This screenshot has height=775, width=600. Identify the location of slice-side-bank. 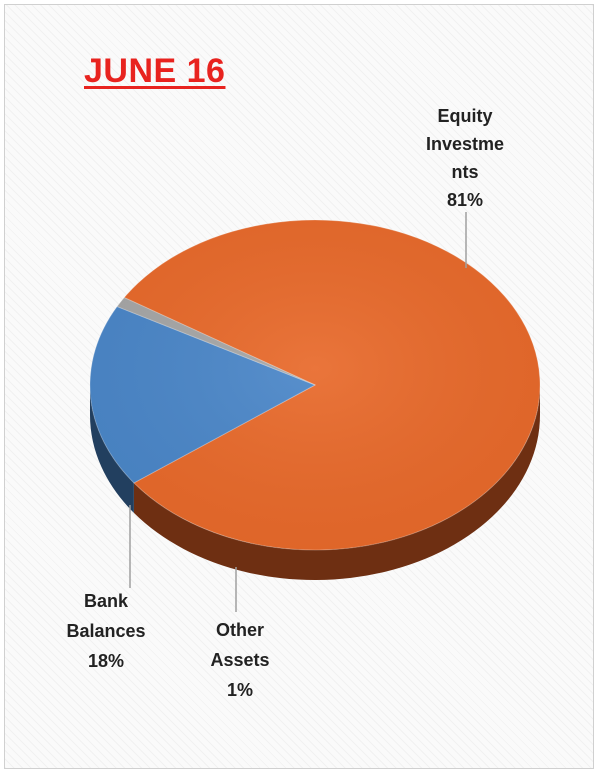
(112, 449).